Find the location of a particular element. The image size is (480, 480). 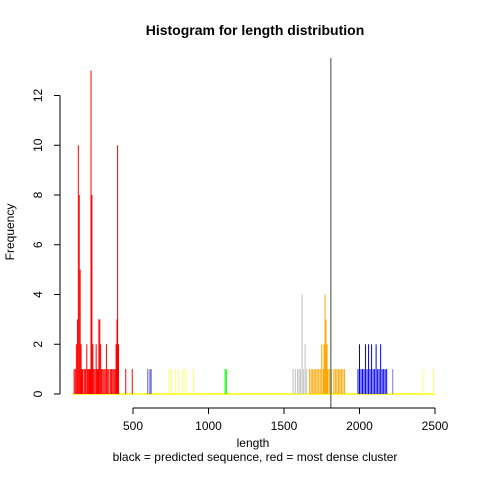

x-tick-label: 500 is located at coordinates (133, 426).